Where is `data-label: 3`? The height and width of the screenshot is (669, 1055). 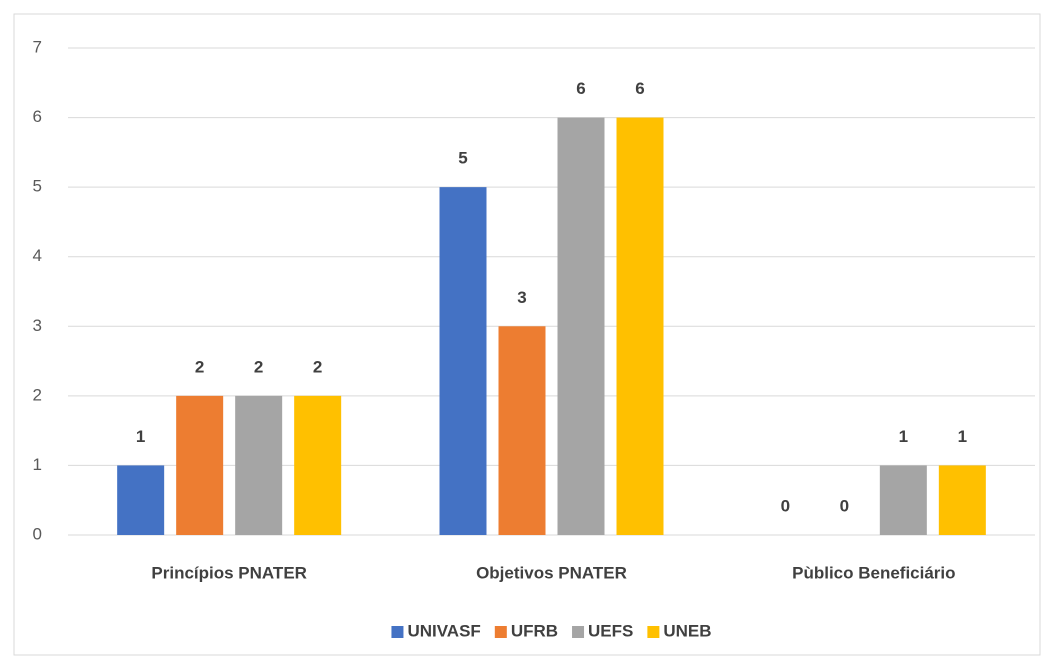 data-label: 3 is located at coordinates (521, 297).